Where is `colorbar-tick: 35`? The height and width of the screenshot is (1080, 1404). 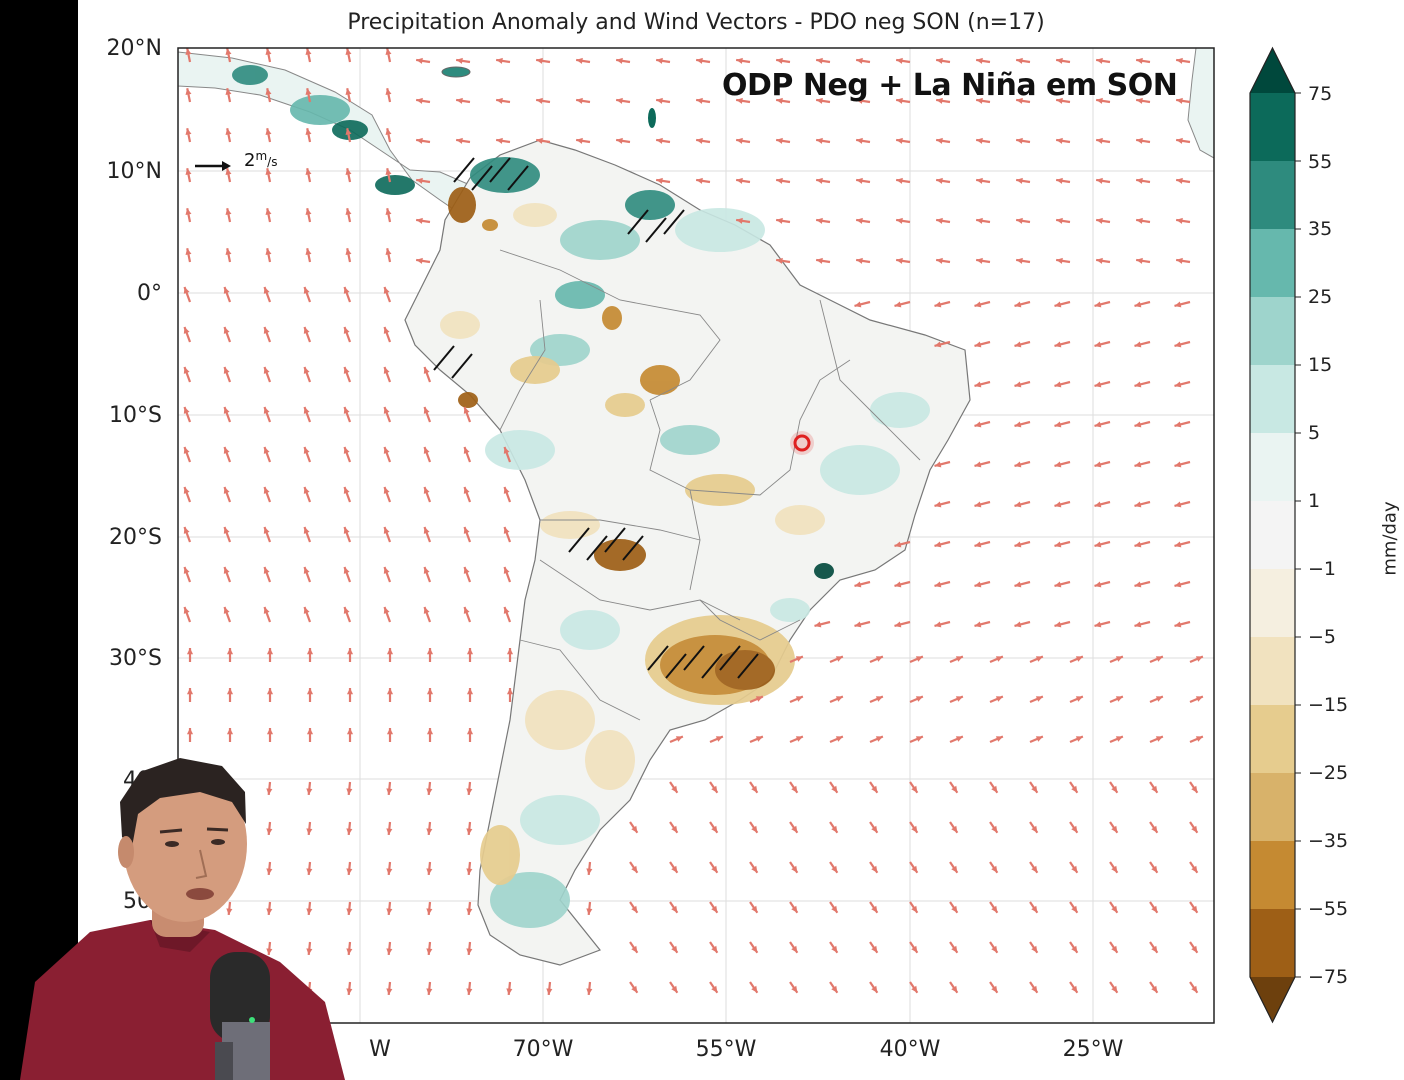
colorbar-tick: 35 is located at coordinates (1320, 229).